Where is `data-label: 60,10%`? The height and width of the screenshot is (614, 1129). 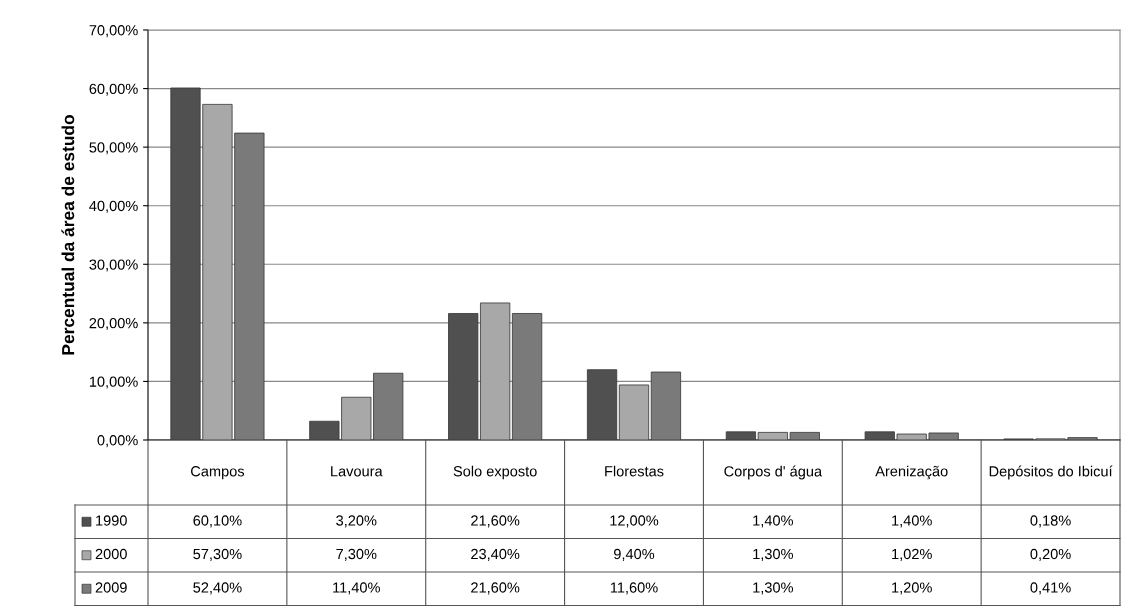
data-label: 60,10% is located at coordinates (217, 521).